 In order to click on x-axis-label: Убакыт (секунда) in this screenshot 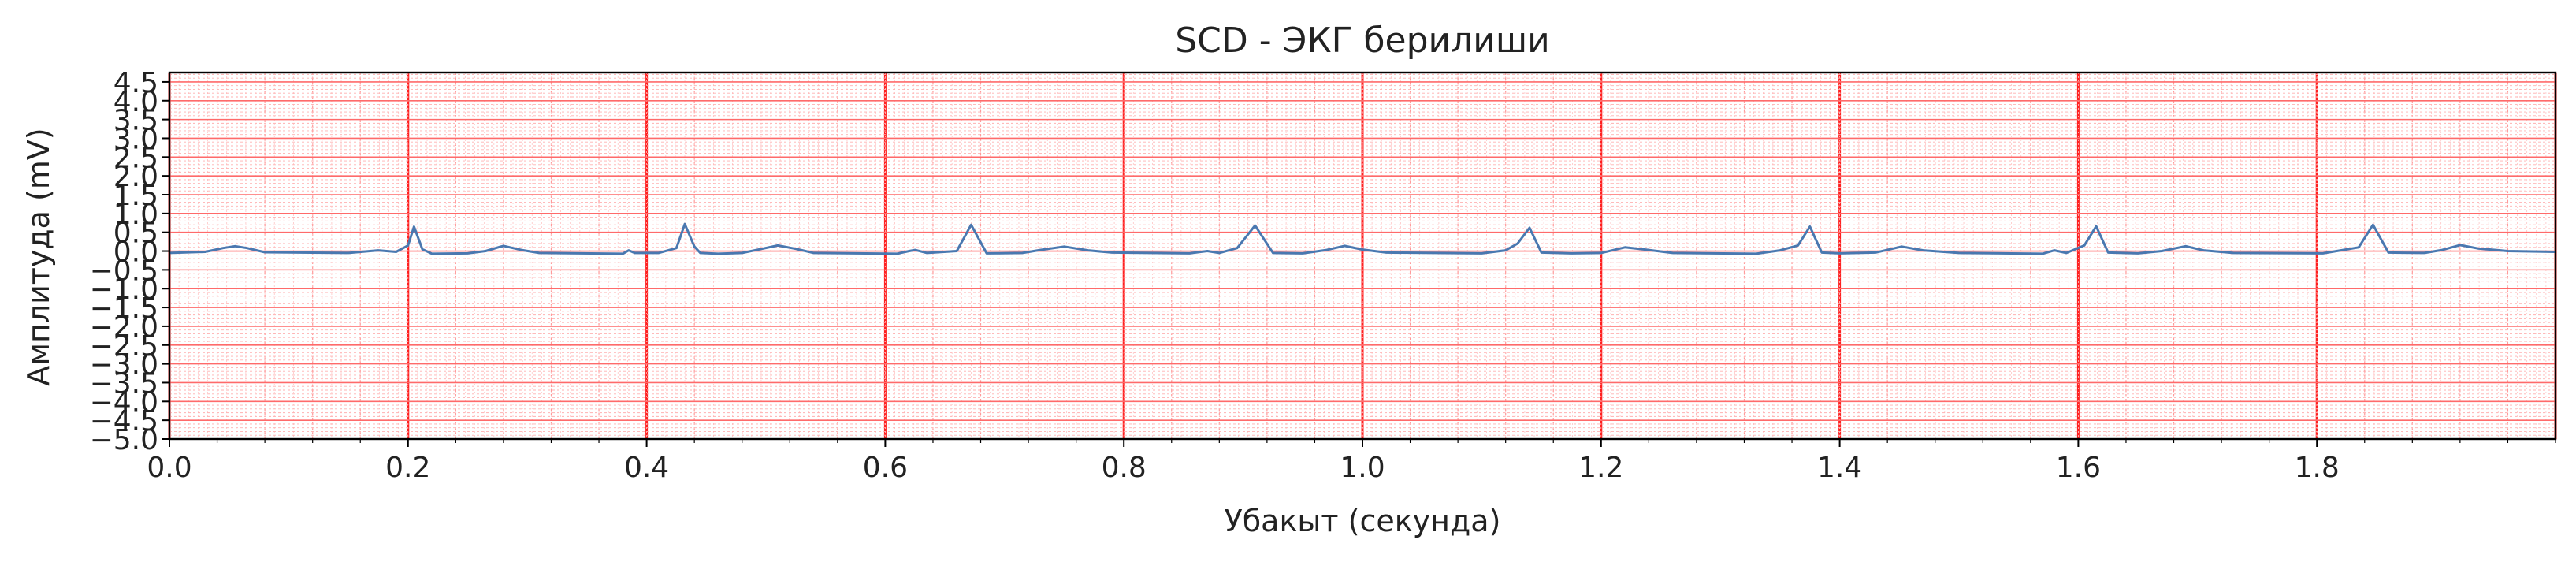, I will do `click(1363, 521)`.